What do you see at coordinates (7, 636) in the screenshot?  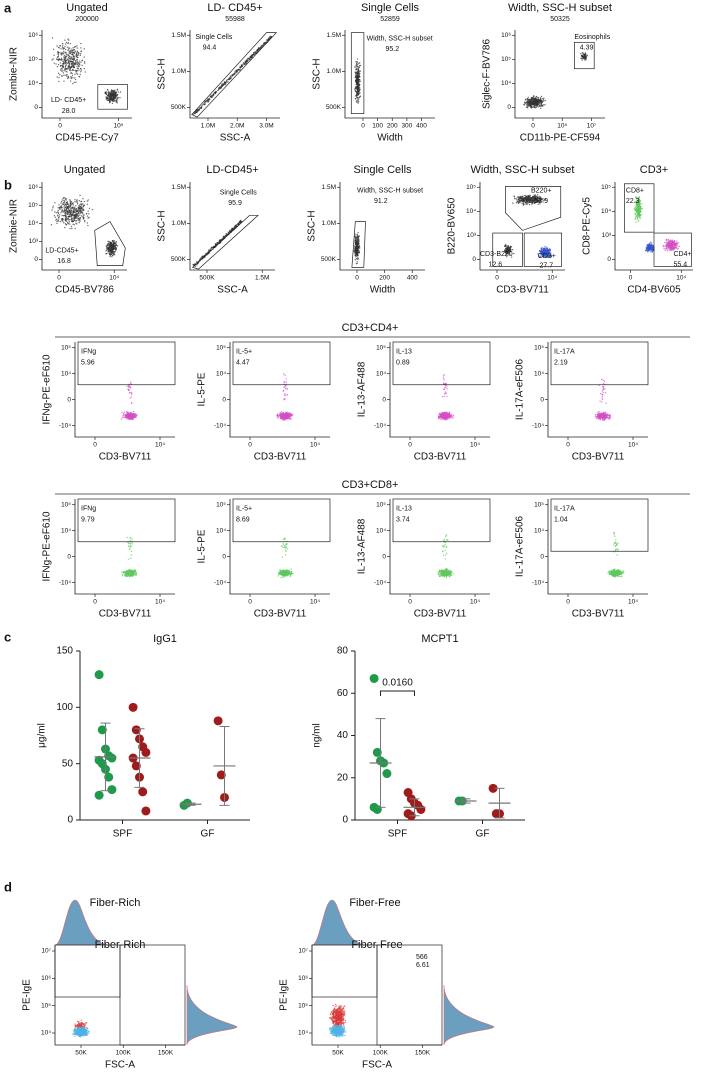 I see `panel-label: c` at bounding box center [7, 636].